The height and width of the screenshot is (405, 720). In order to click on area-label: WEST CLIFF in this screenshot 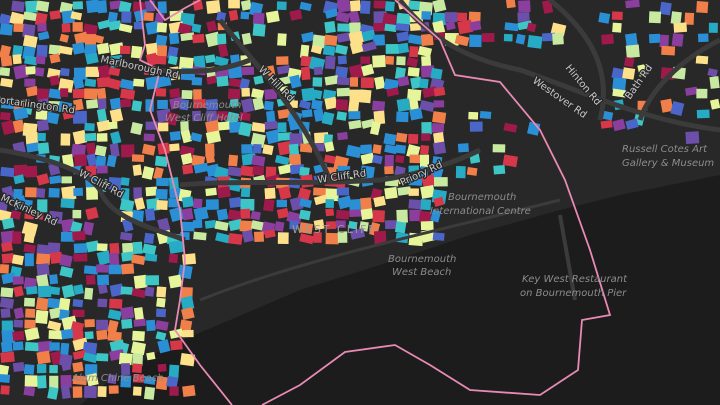, I will do `click(334, 229)`.